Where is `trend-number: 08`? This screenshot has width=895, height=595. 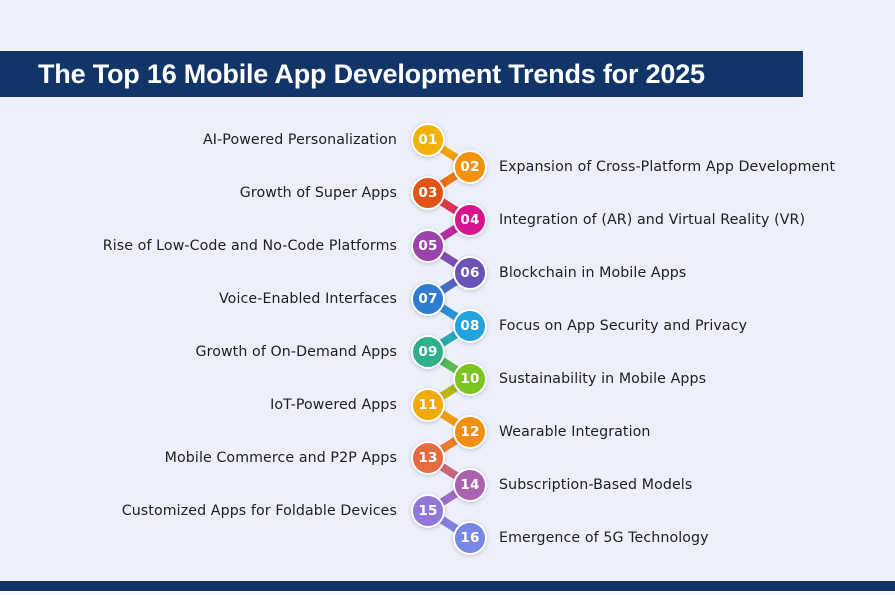
trend-number: 08 is located at coordinates (470, 325).